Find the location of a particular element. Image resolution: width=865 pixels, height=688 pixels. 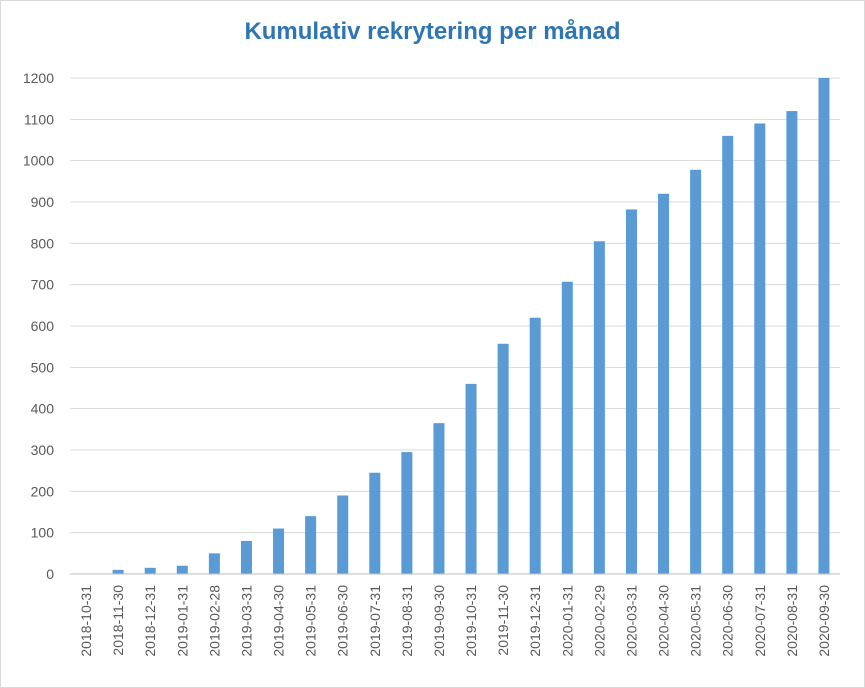

x-tick-label: 2018-12-31 is located at coordinates (150, 621).